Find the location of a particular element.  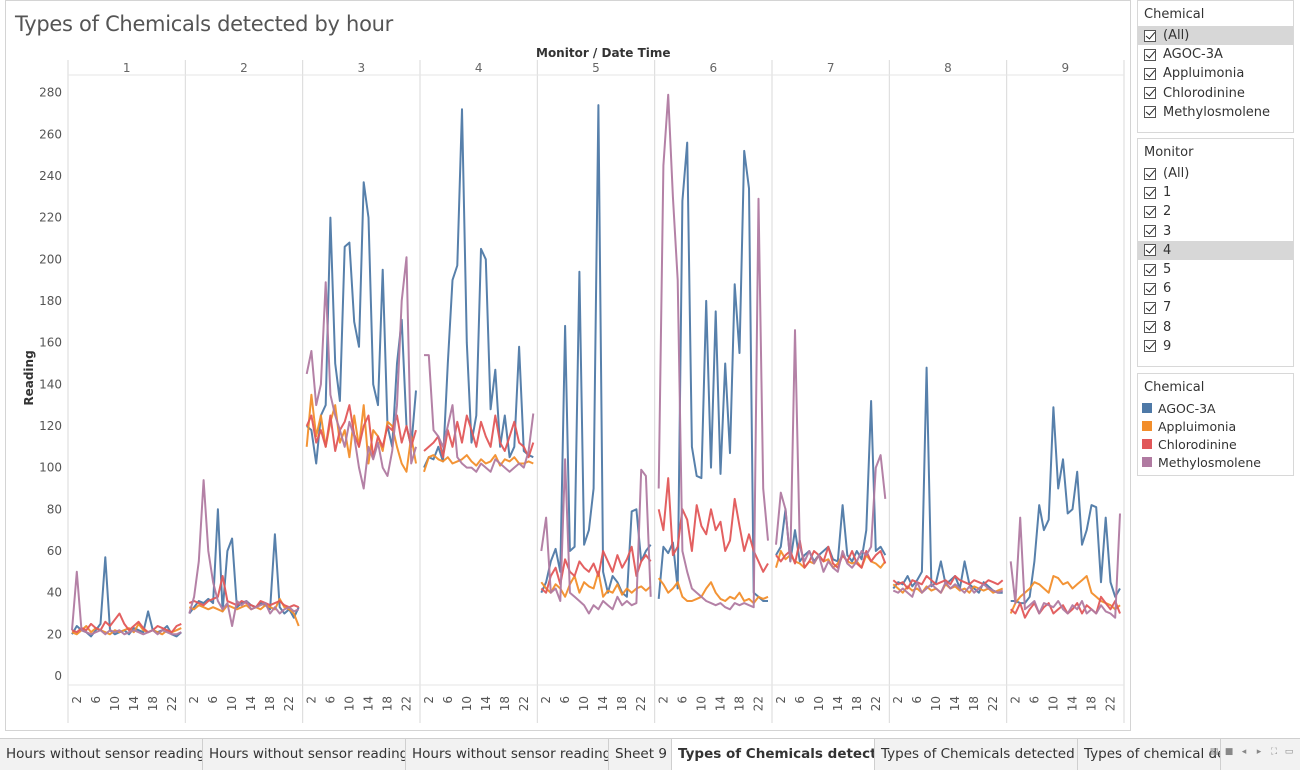

y-tick-label: 120 is located at coordinates (50, 426).